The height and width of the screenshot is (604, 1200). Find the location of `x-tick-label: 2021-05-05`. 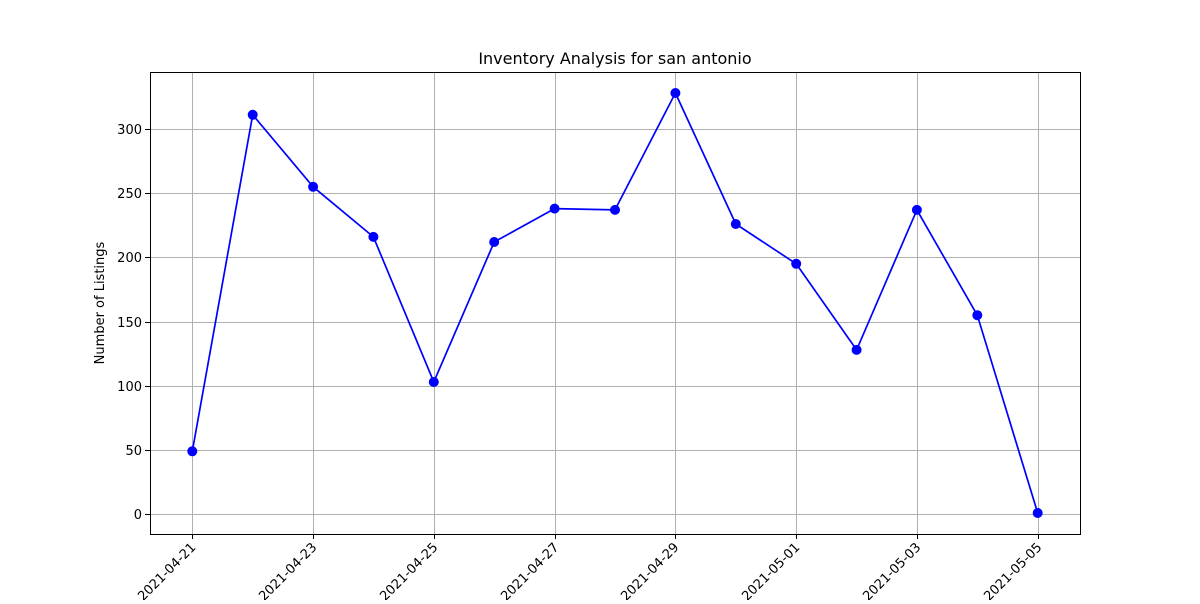

x-tick-label: 2021-05-05 is located at coordinates (1013, 570).